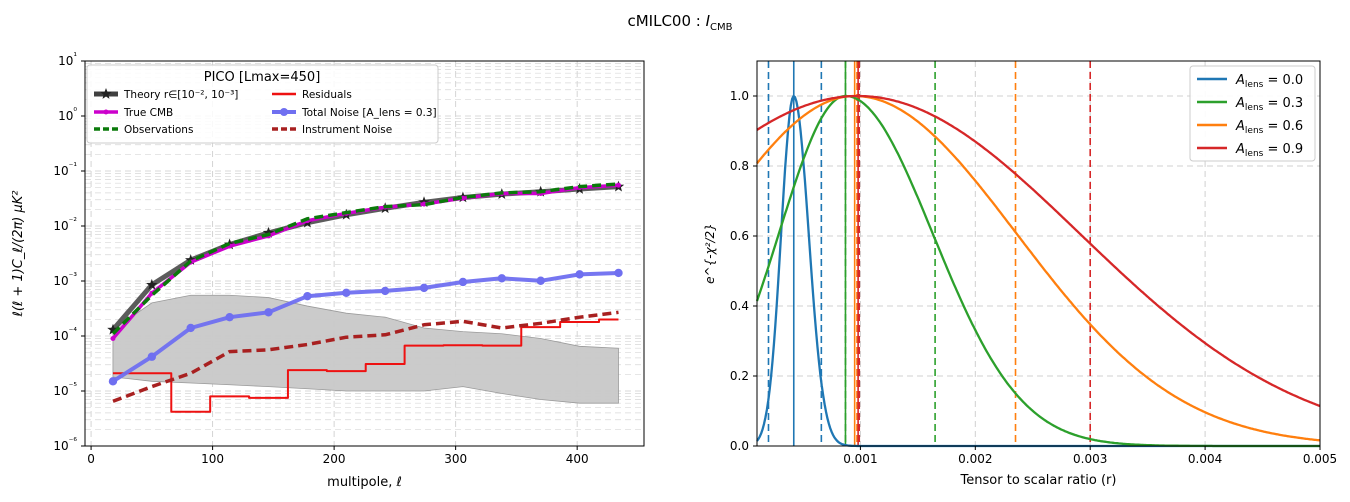  I want to click on x-tick-label: 0.004, so click(1205, 459).